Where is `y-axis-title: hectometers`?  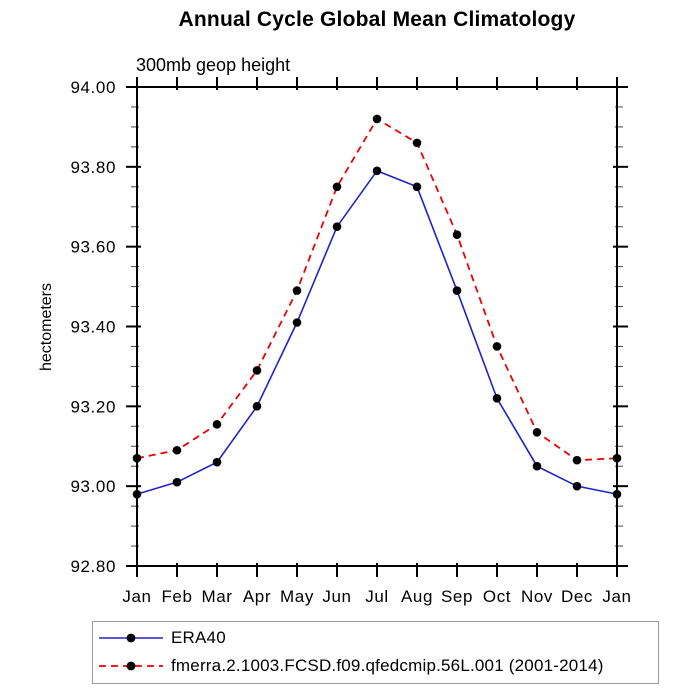
y-axis-title: hectometers is located at coordinates (46, 327).